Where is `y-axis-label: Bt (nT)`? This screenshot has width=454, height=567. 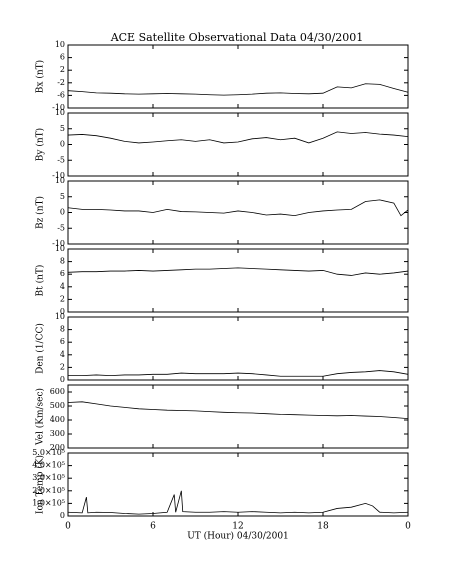
y-axis-label: Bt (nT) is located at coordinates (40, 281).